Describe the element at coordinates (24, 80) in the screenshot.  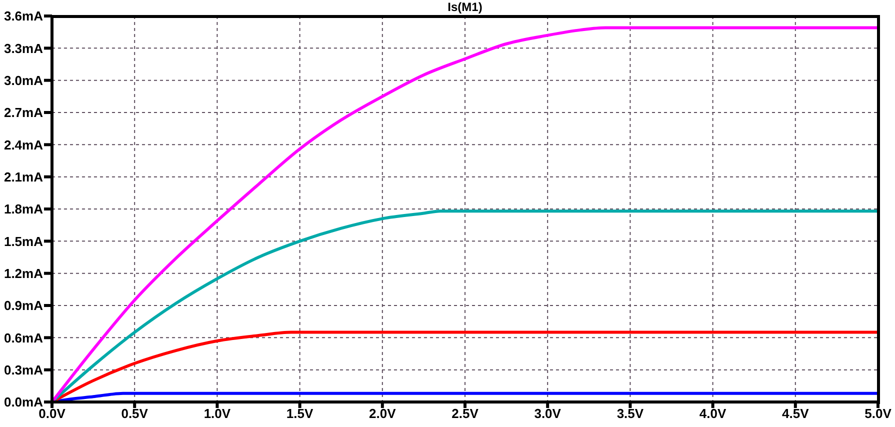
I see `y-tick-label: 3.0mA` at that location.